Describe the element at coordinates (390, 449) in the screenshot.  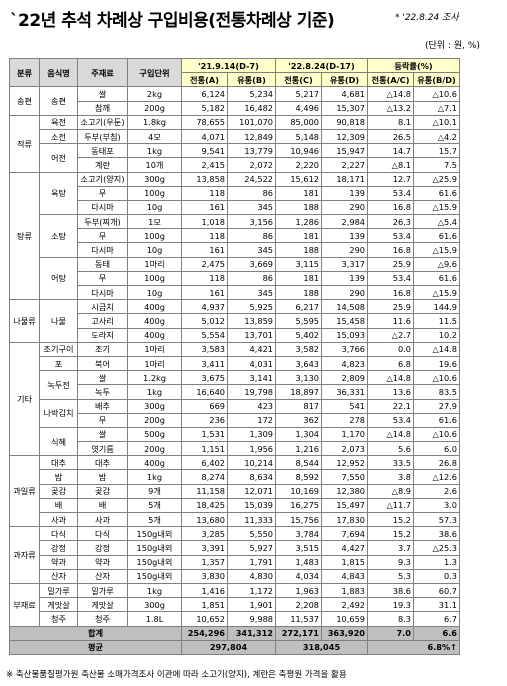
I see `rate-trad: 5.6` at that location.